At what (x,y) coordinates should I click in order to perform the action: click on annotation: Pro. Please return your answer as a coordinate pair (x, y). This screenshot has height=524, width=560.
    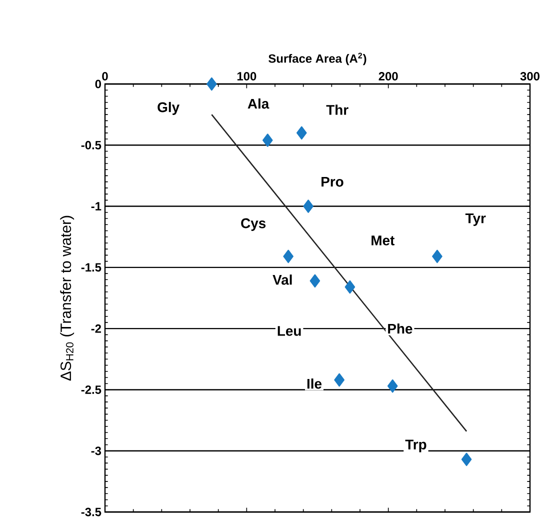
    Looking at the image, I should click on (333, 181).